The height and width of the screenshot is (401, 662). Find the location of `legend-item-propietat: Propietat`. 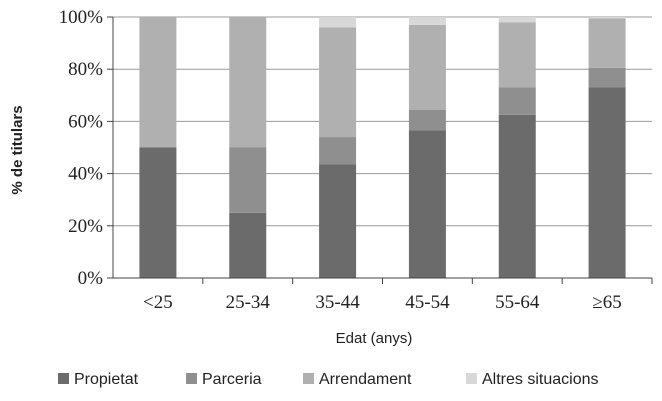

legend-item-propietat: Propietat is located at coordinates (98, 379).